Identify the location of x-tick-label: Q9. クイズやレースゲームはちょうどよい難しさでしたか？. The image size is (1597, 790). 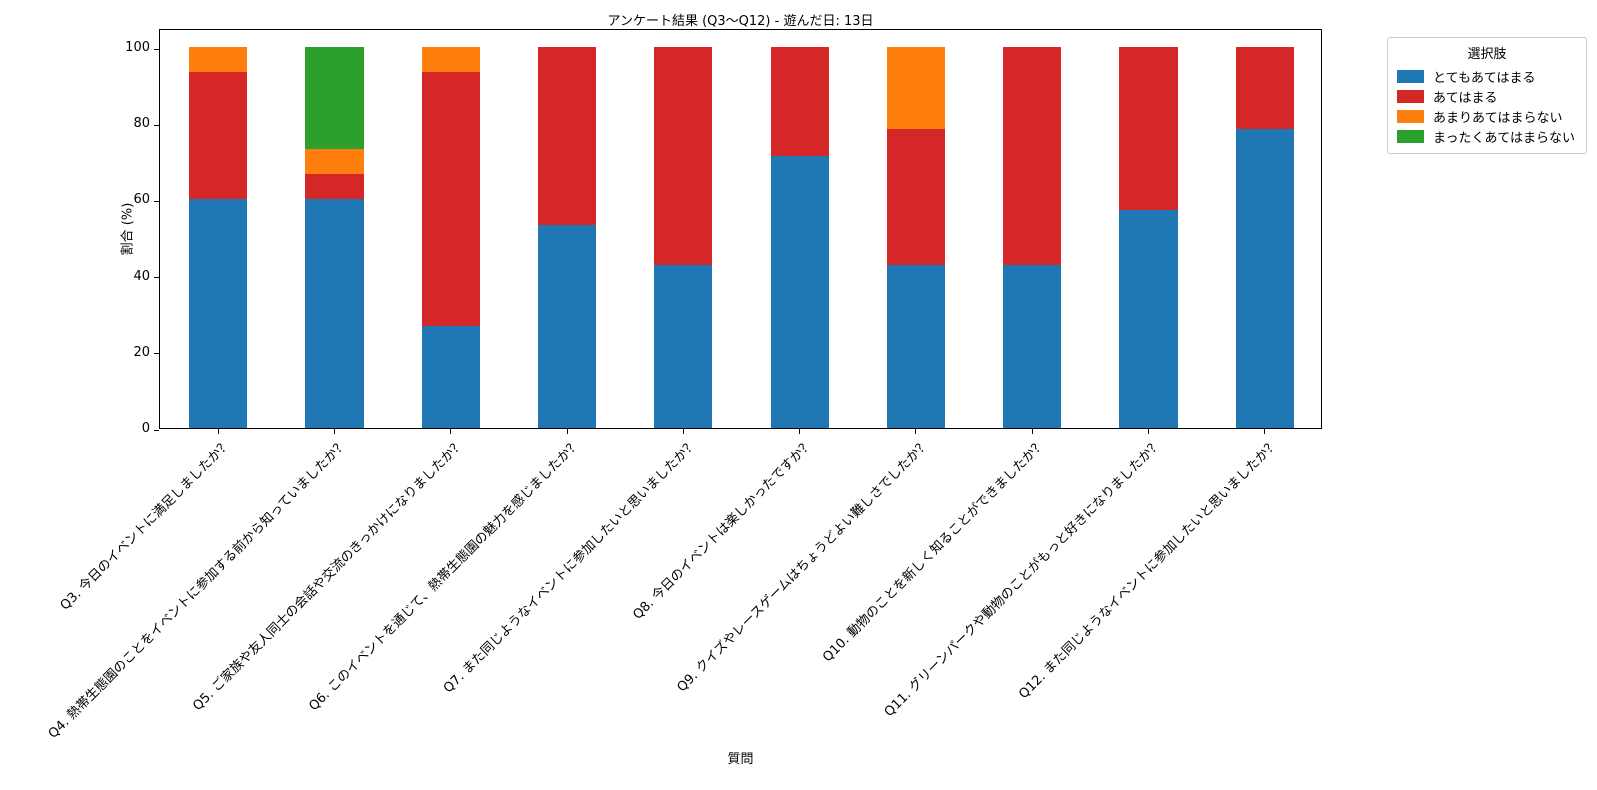
(803, 566).